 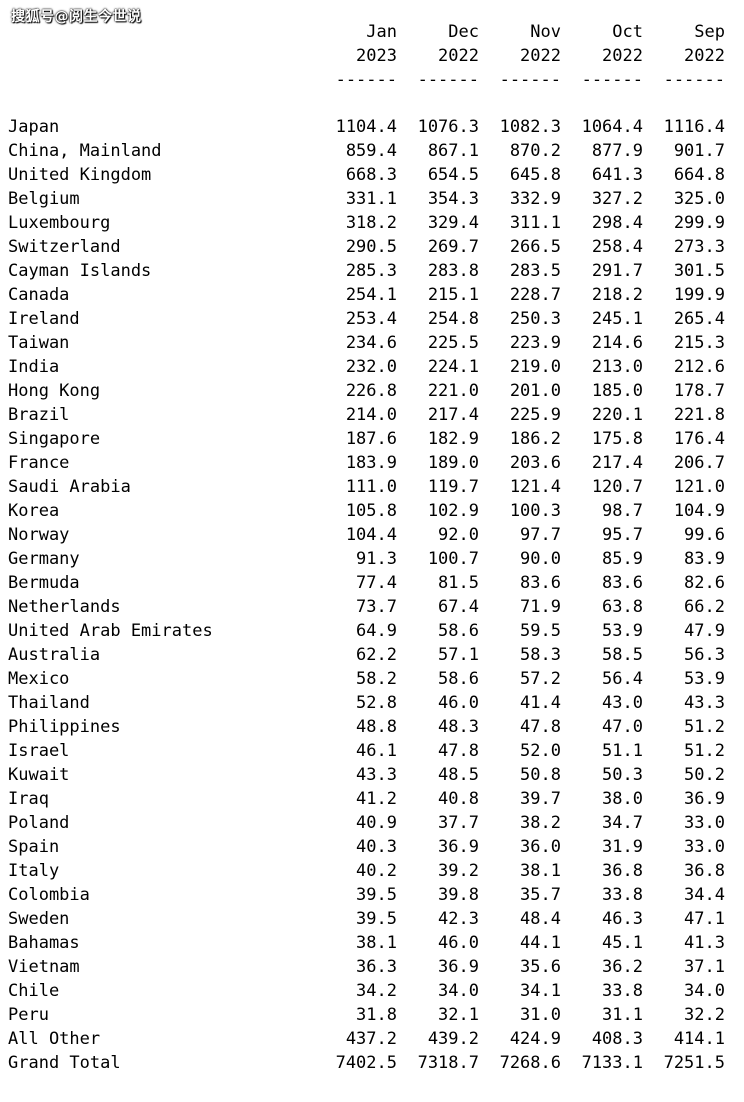 What do you see at coordinates (458, 799) in the screenshot?
I see `cell-value: 40.8` at bounding box center [458, 799].